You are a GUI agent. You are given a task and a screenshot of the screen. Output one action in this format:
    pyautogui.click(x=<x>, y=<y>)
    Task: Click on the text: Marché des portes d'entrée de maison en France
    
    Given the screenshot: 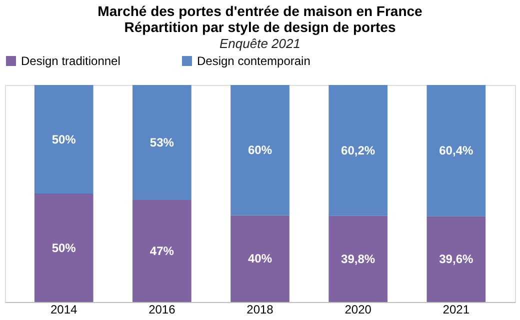 What is the action you would take?
    pyautogui.click(x=260, y=11)
    